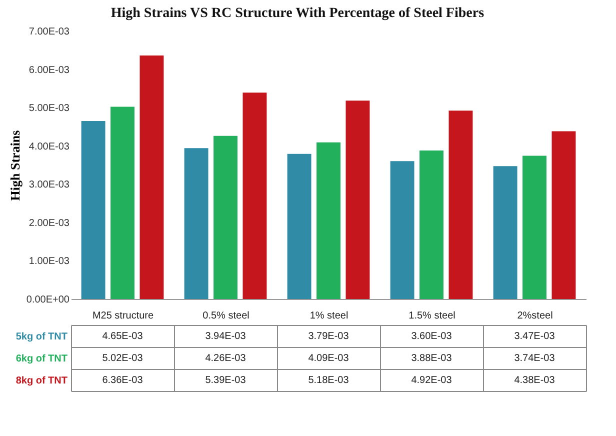 Image resolution: width=616 pixels, height=436 pixels. Describe the element at coordinates (535, 336) in the screenshot. I see `data-label: 3.47E-03` at that location.